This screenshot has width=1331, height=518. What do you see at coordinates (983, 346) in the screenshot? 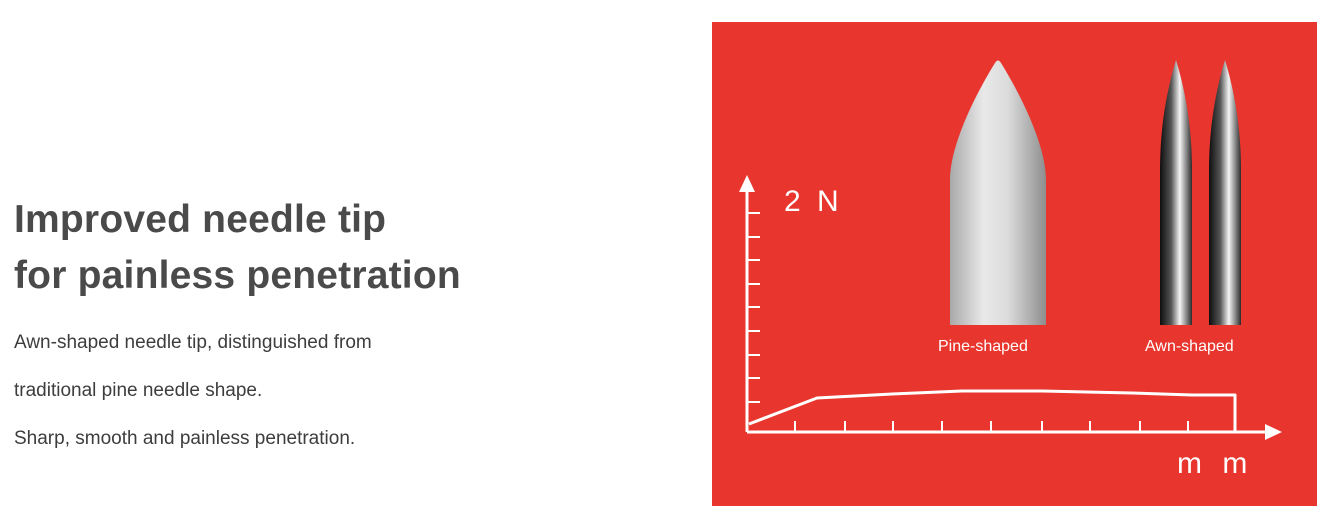
I see `pine-shaped-label: Pine-shaped` at bounding box center [983, 346].